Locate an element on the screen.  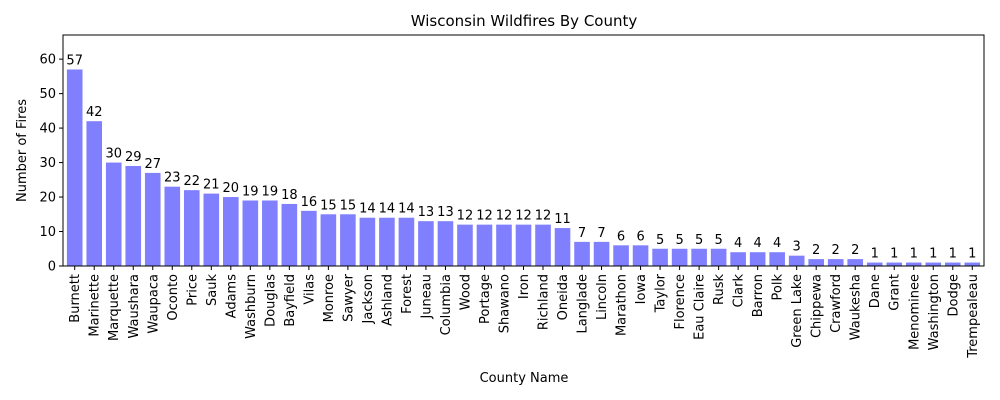
x-tick-label: Lincoln is located at coordinates (602, 297).